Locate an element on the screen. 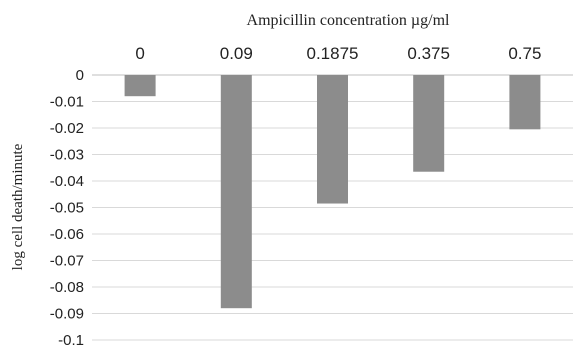  y-tick-label: 0 is located at coordinates (80, 75).